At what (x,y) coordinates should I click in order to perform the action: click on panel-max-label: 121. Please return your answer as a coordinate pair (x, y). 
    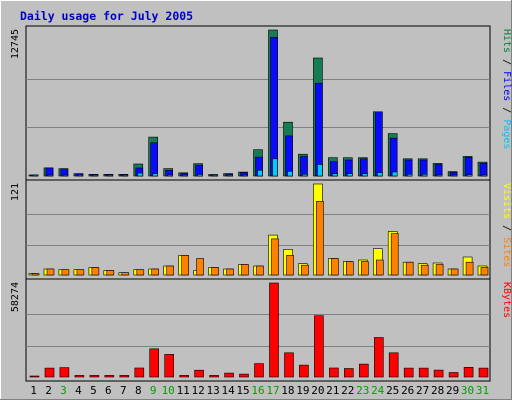
    Looking at the image, I should click on (15, 192).